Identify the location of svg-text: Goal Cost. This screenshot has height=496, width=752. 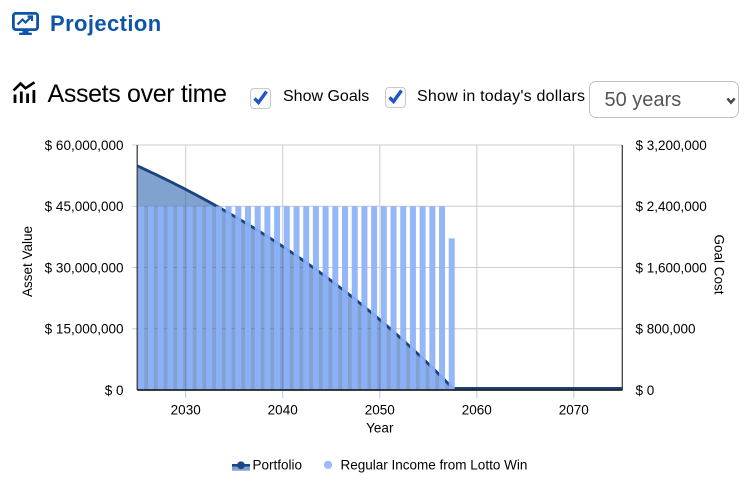
(719, 264).